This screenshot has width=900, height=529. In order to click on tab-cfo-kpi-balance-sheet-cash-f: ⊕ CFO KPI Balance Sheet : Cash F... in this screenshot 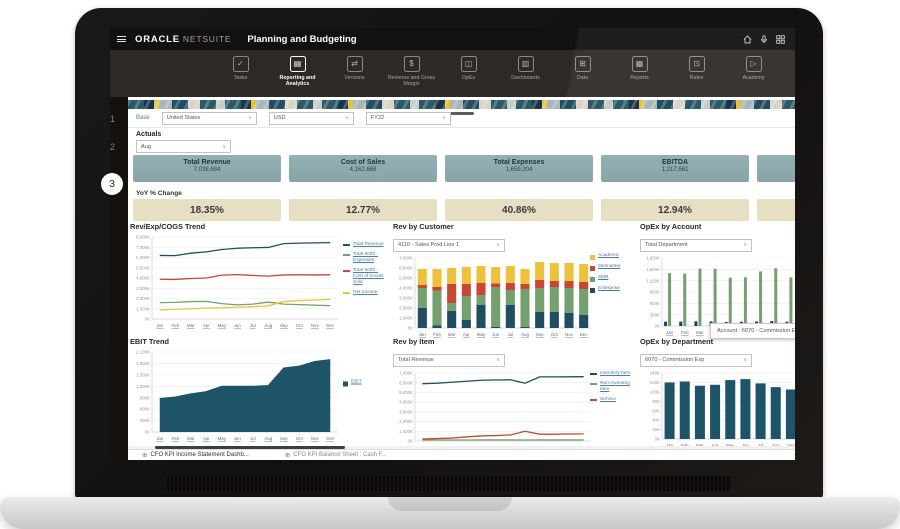, I will do `click(336, 455)`.